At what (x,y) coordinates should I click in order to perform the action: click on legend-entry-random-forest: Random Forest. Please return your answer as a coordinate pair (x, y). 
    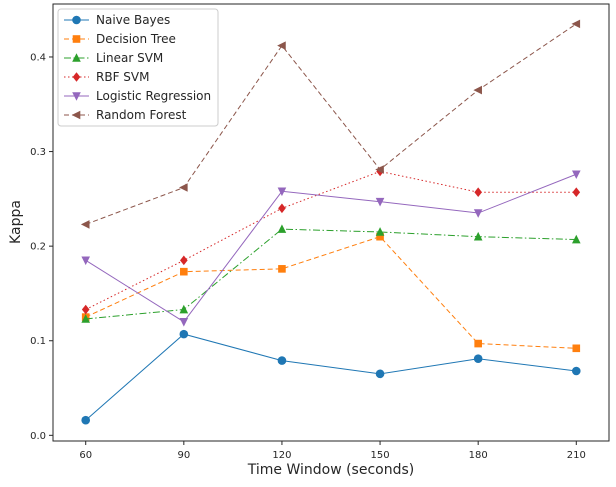
    Looking at the image, I should click on (125, 115).